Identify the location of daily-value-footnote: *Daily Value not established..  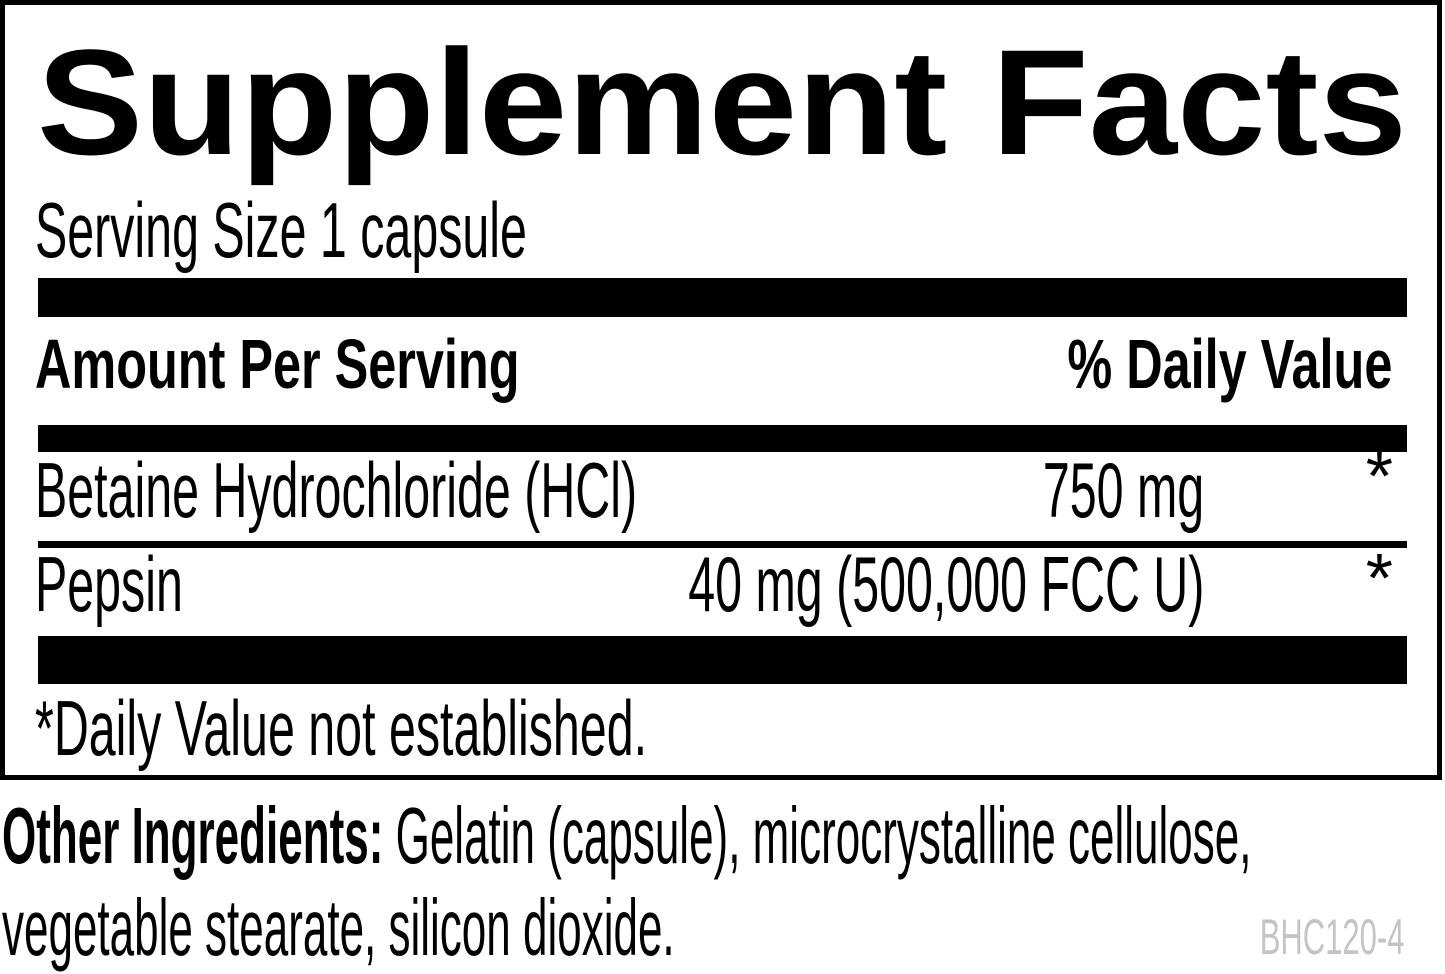
(341, 728).